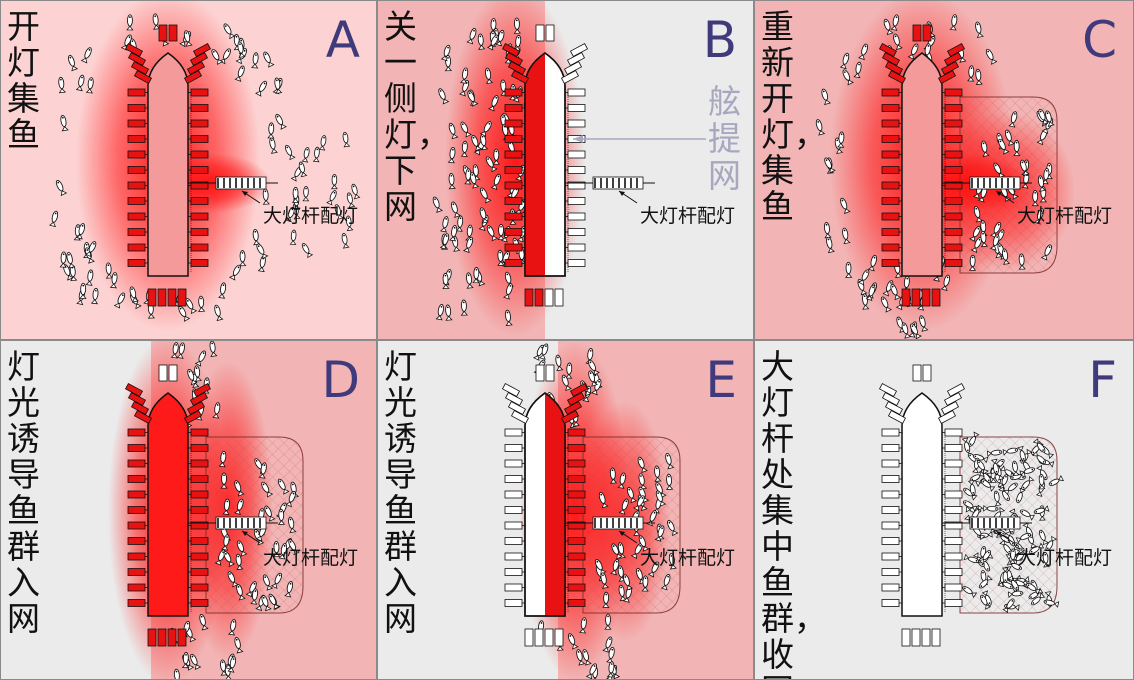  What do you see at coordinates (340, 380) in the screenshot?
I see `panel-d-letter: D` at bounding box center [340, 380].